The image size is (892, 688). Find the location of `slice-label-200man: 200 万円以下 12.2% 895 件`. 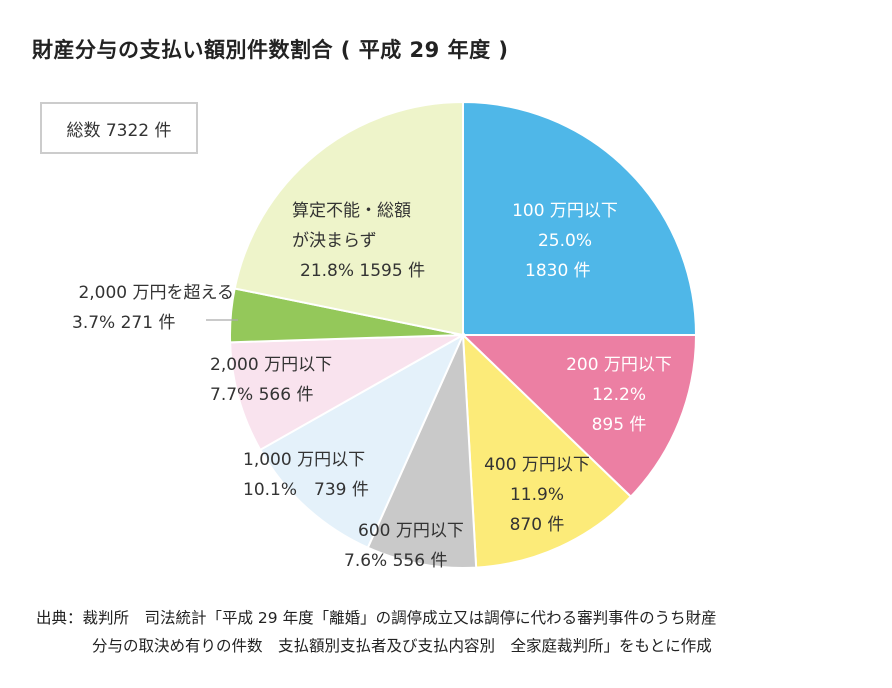

slice-label-200man: 200 万円以下 12.2% 895 件 is located at coordinates (619, 395).